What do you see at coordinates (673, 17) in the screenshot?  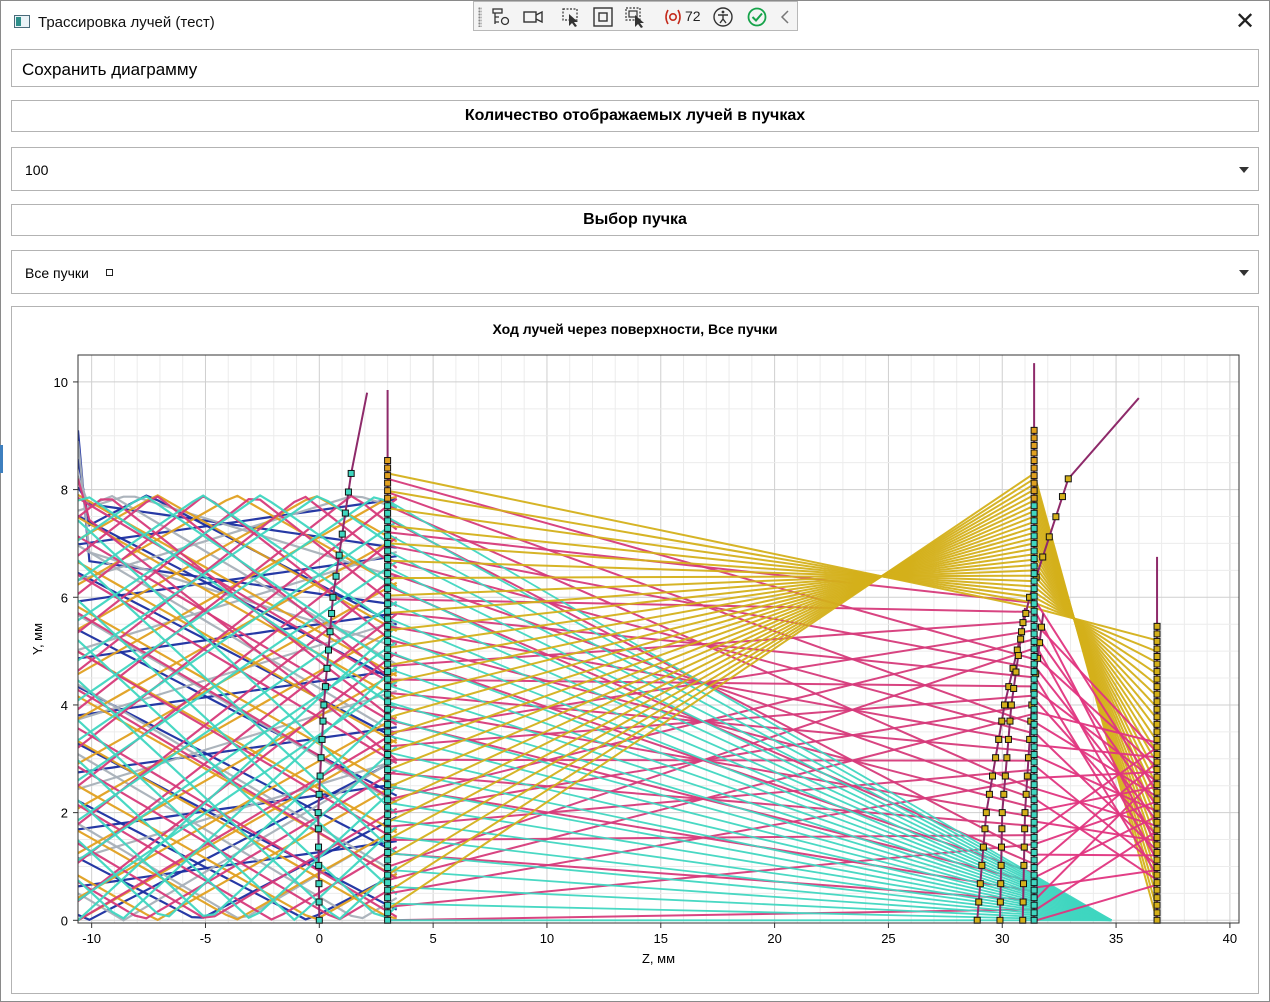 I see `binding-failures-icon` at bounding box center [673, 17].